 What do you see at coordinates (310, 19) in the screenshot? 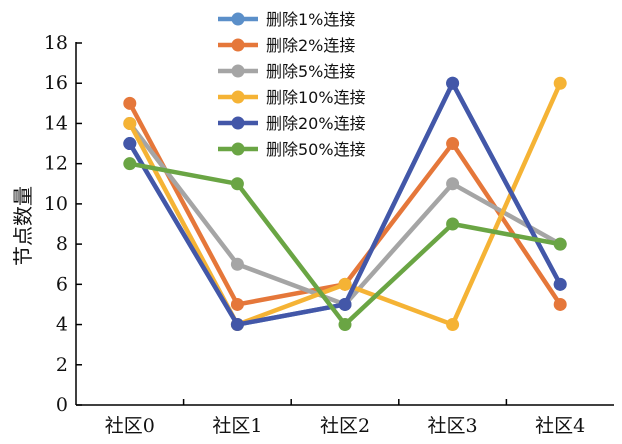
I see `legend-label: 删除1%连接` at bounding box center [310, 19].